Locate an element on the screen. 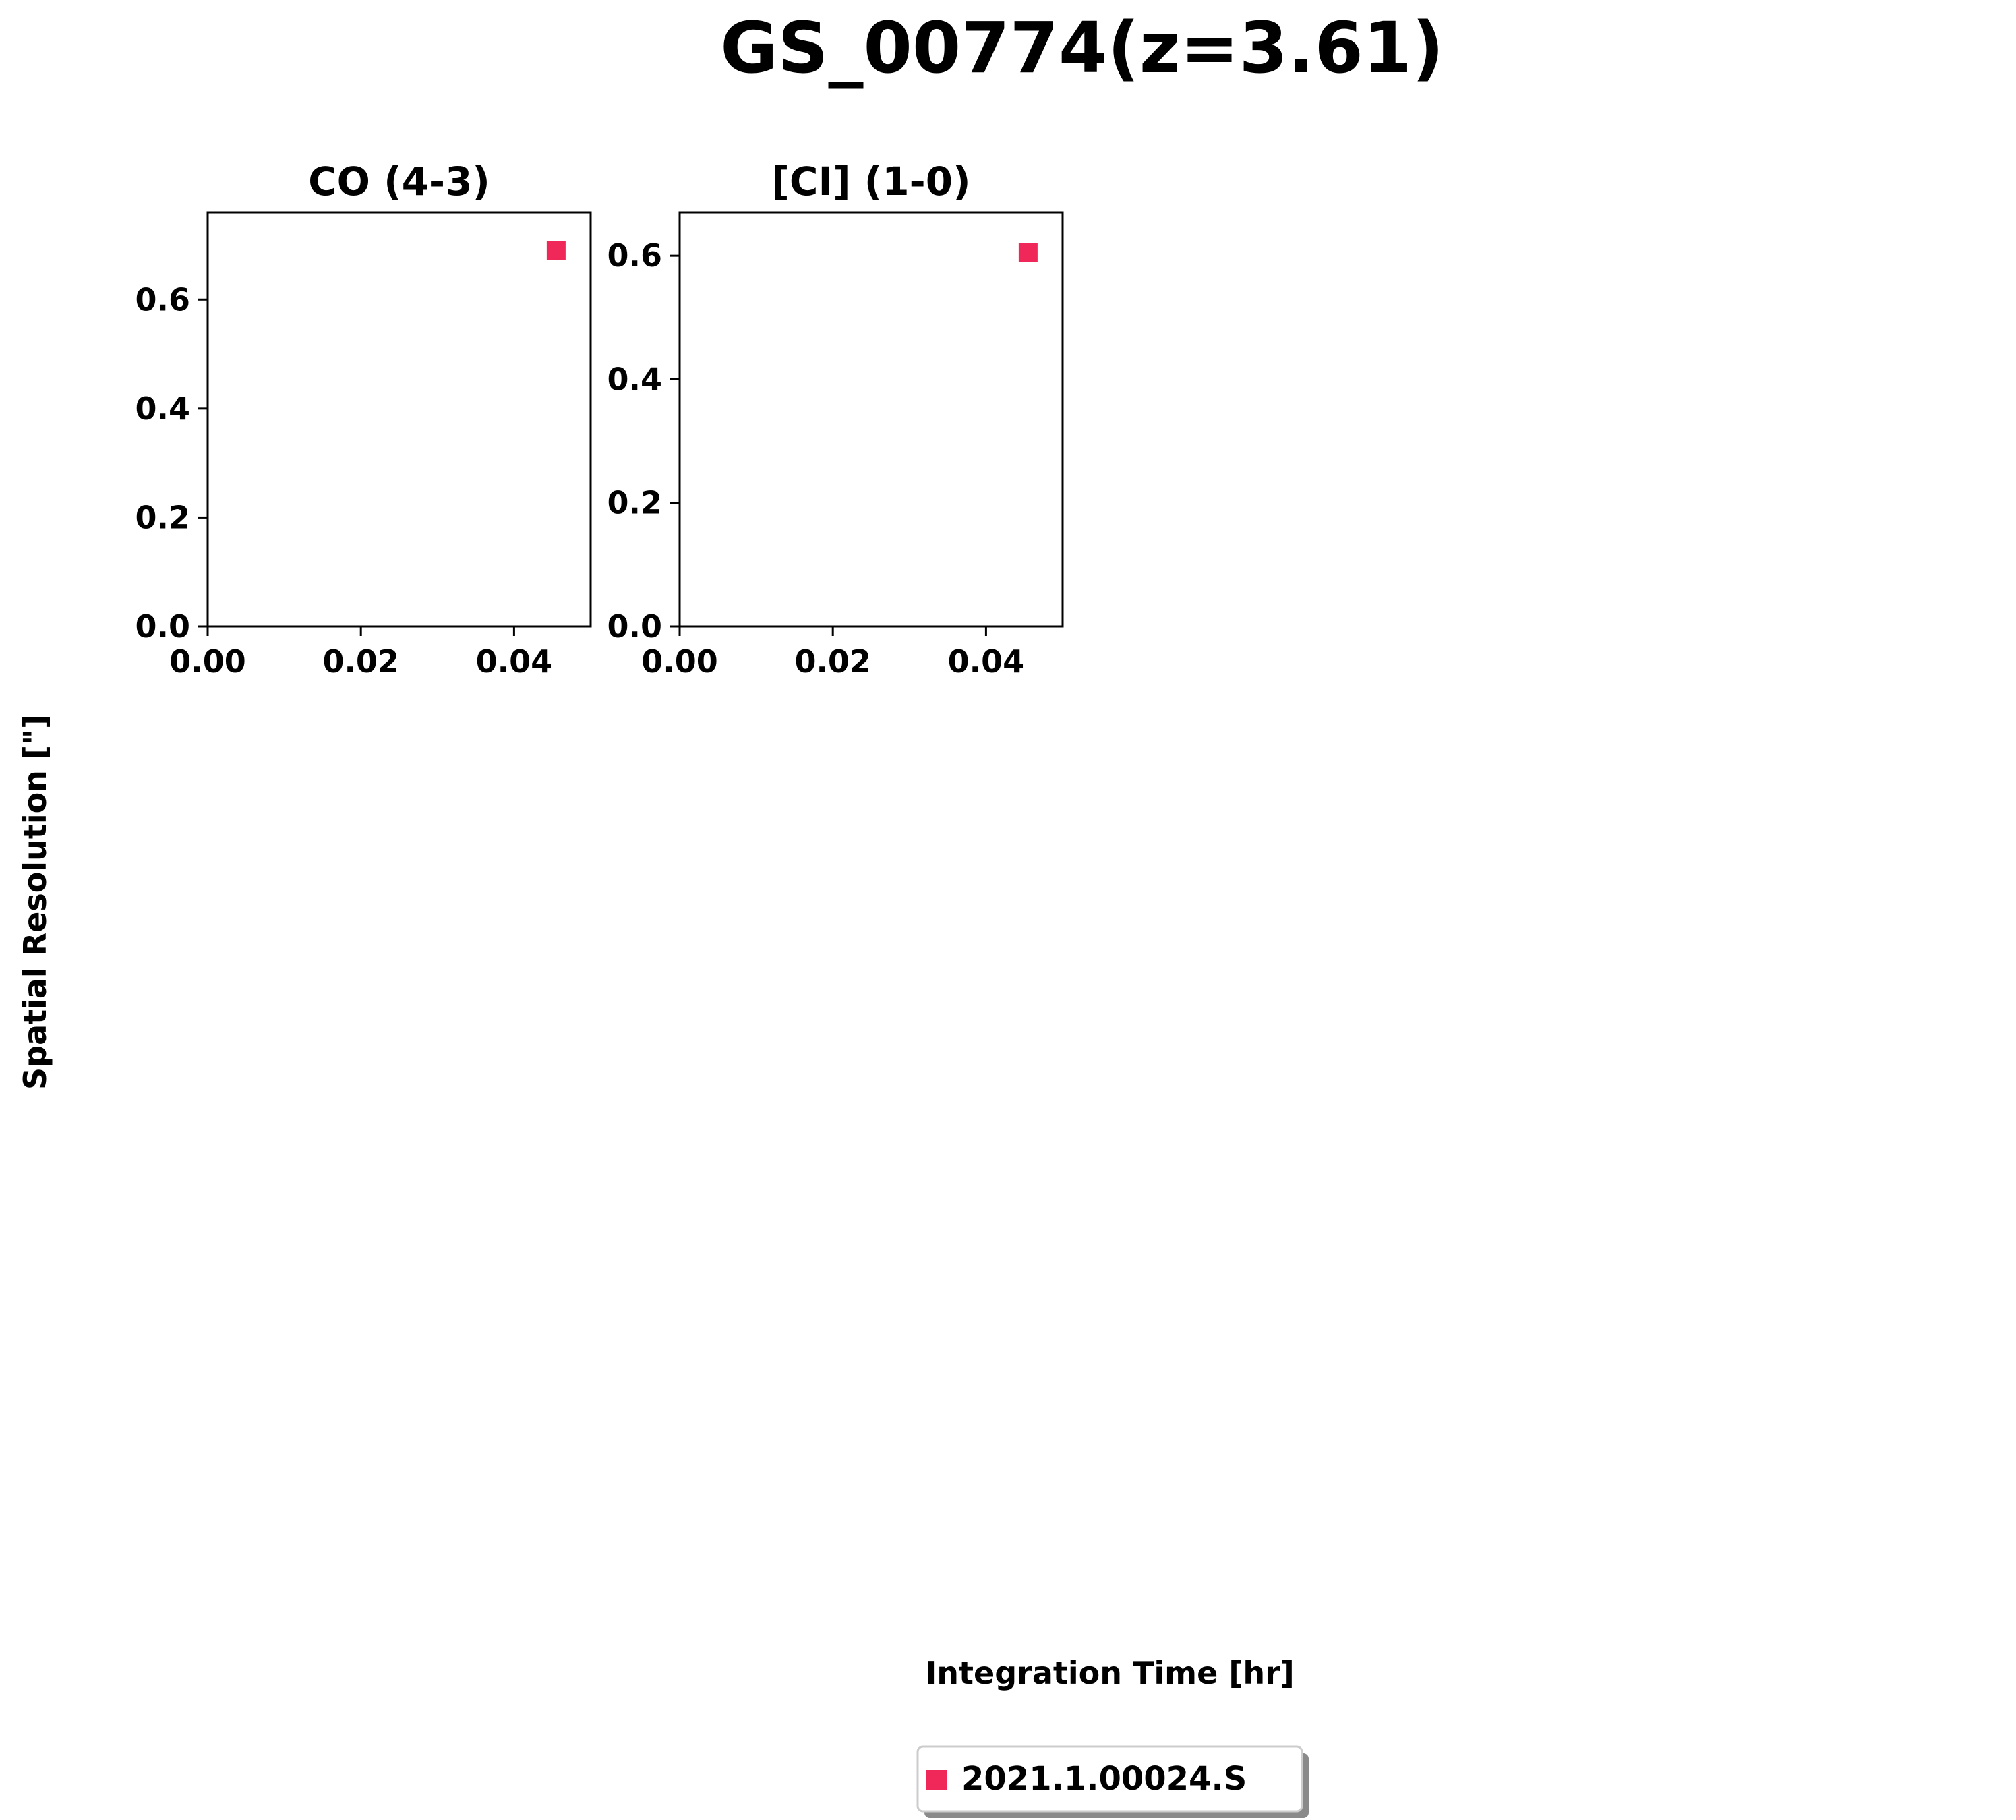 The height and width of the screenshot is (1820, 2016). y-axis-label: Spatial Resolution ["] is located at coordinates (35, 902).